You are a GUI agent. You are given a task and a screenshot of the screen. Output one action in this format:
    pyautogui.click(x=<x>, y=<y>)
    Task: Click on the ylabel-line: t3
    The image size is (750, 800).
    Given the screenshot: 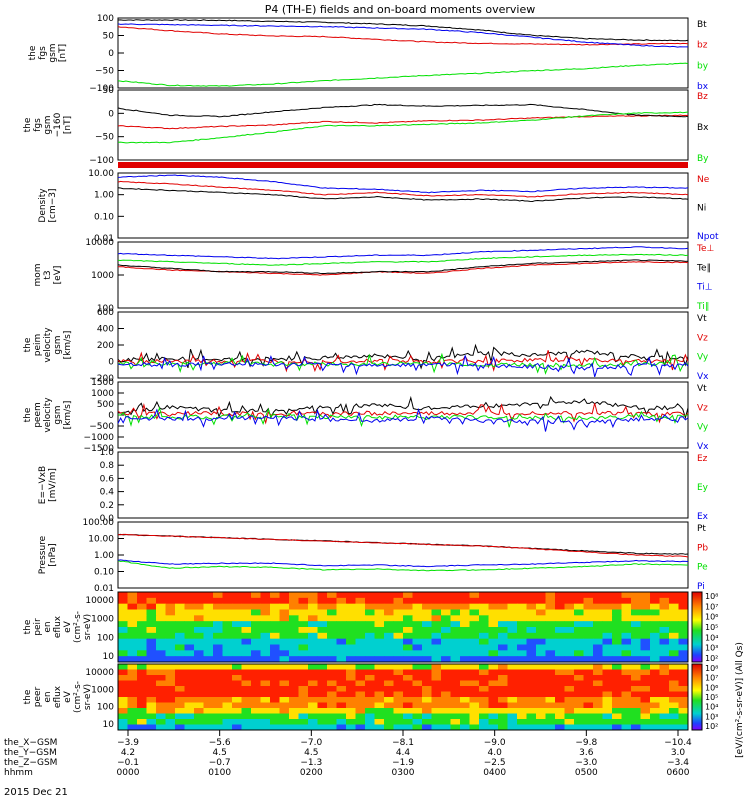 What is the action you would take?
    pyautogui.click(x=48, y=274)
    